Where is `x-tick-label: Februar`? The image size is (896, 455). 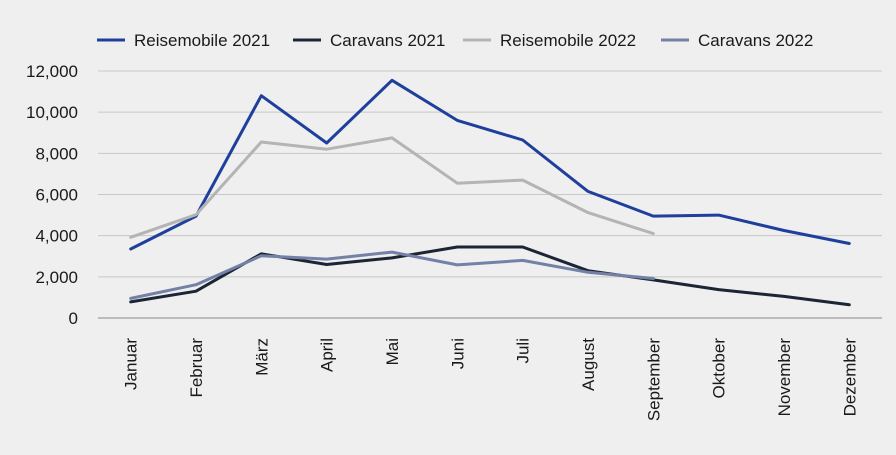
x-tick-label: Februar is located at coordinates (196, 368).